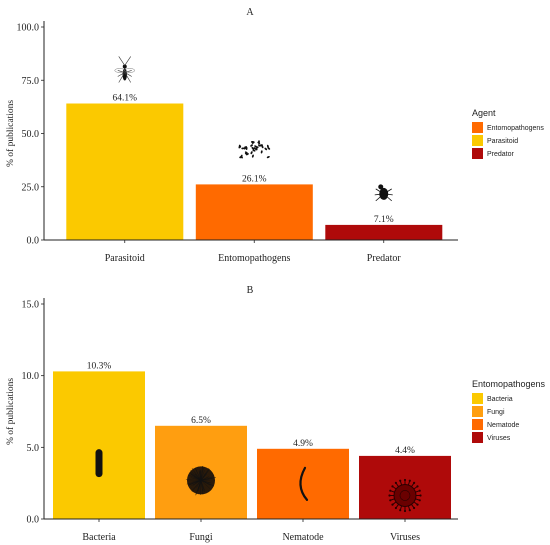 The width and height of the screenshot is (550, 545). I want to click on x-tick-label: Viruses, so click(405, 537).